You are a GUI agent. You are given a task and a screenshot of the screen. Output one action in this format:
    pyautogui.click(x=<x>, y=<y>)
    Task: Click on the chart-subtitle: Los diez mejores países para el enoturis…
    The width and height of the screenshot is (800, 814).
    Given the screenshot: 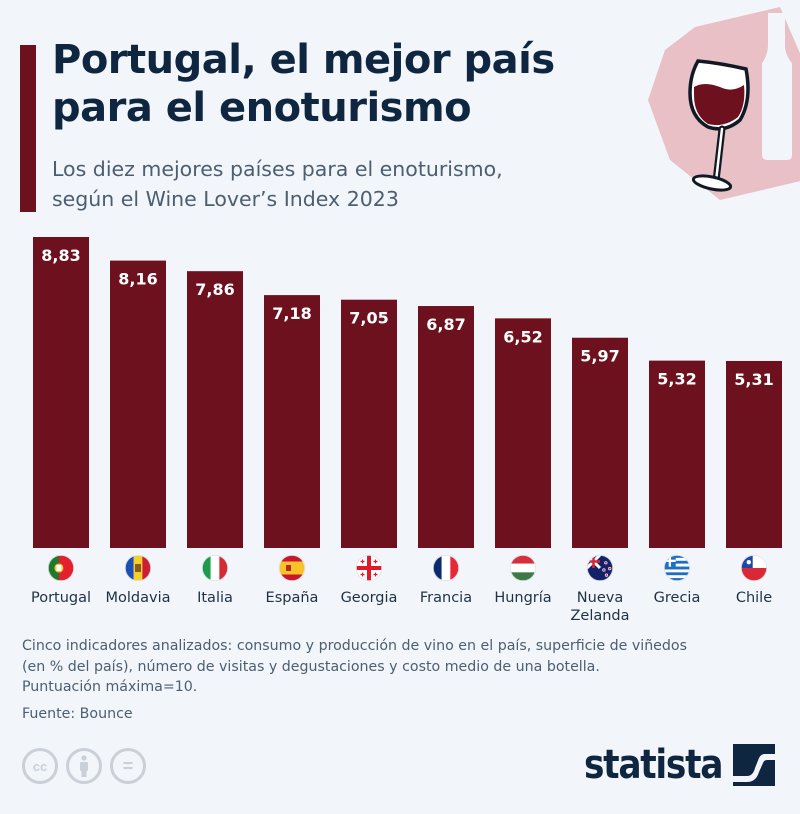 What is the action you would take?
    pyautogui.click(x=352, y=184)
    